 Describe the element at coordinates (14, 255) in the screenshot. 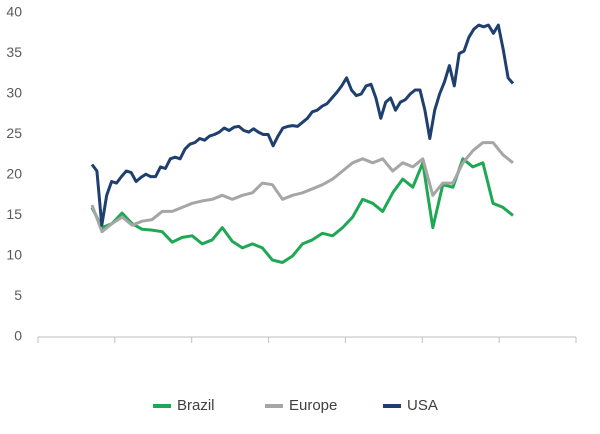

I see `y-tick-label: 10` at that location.